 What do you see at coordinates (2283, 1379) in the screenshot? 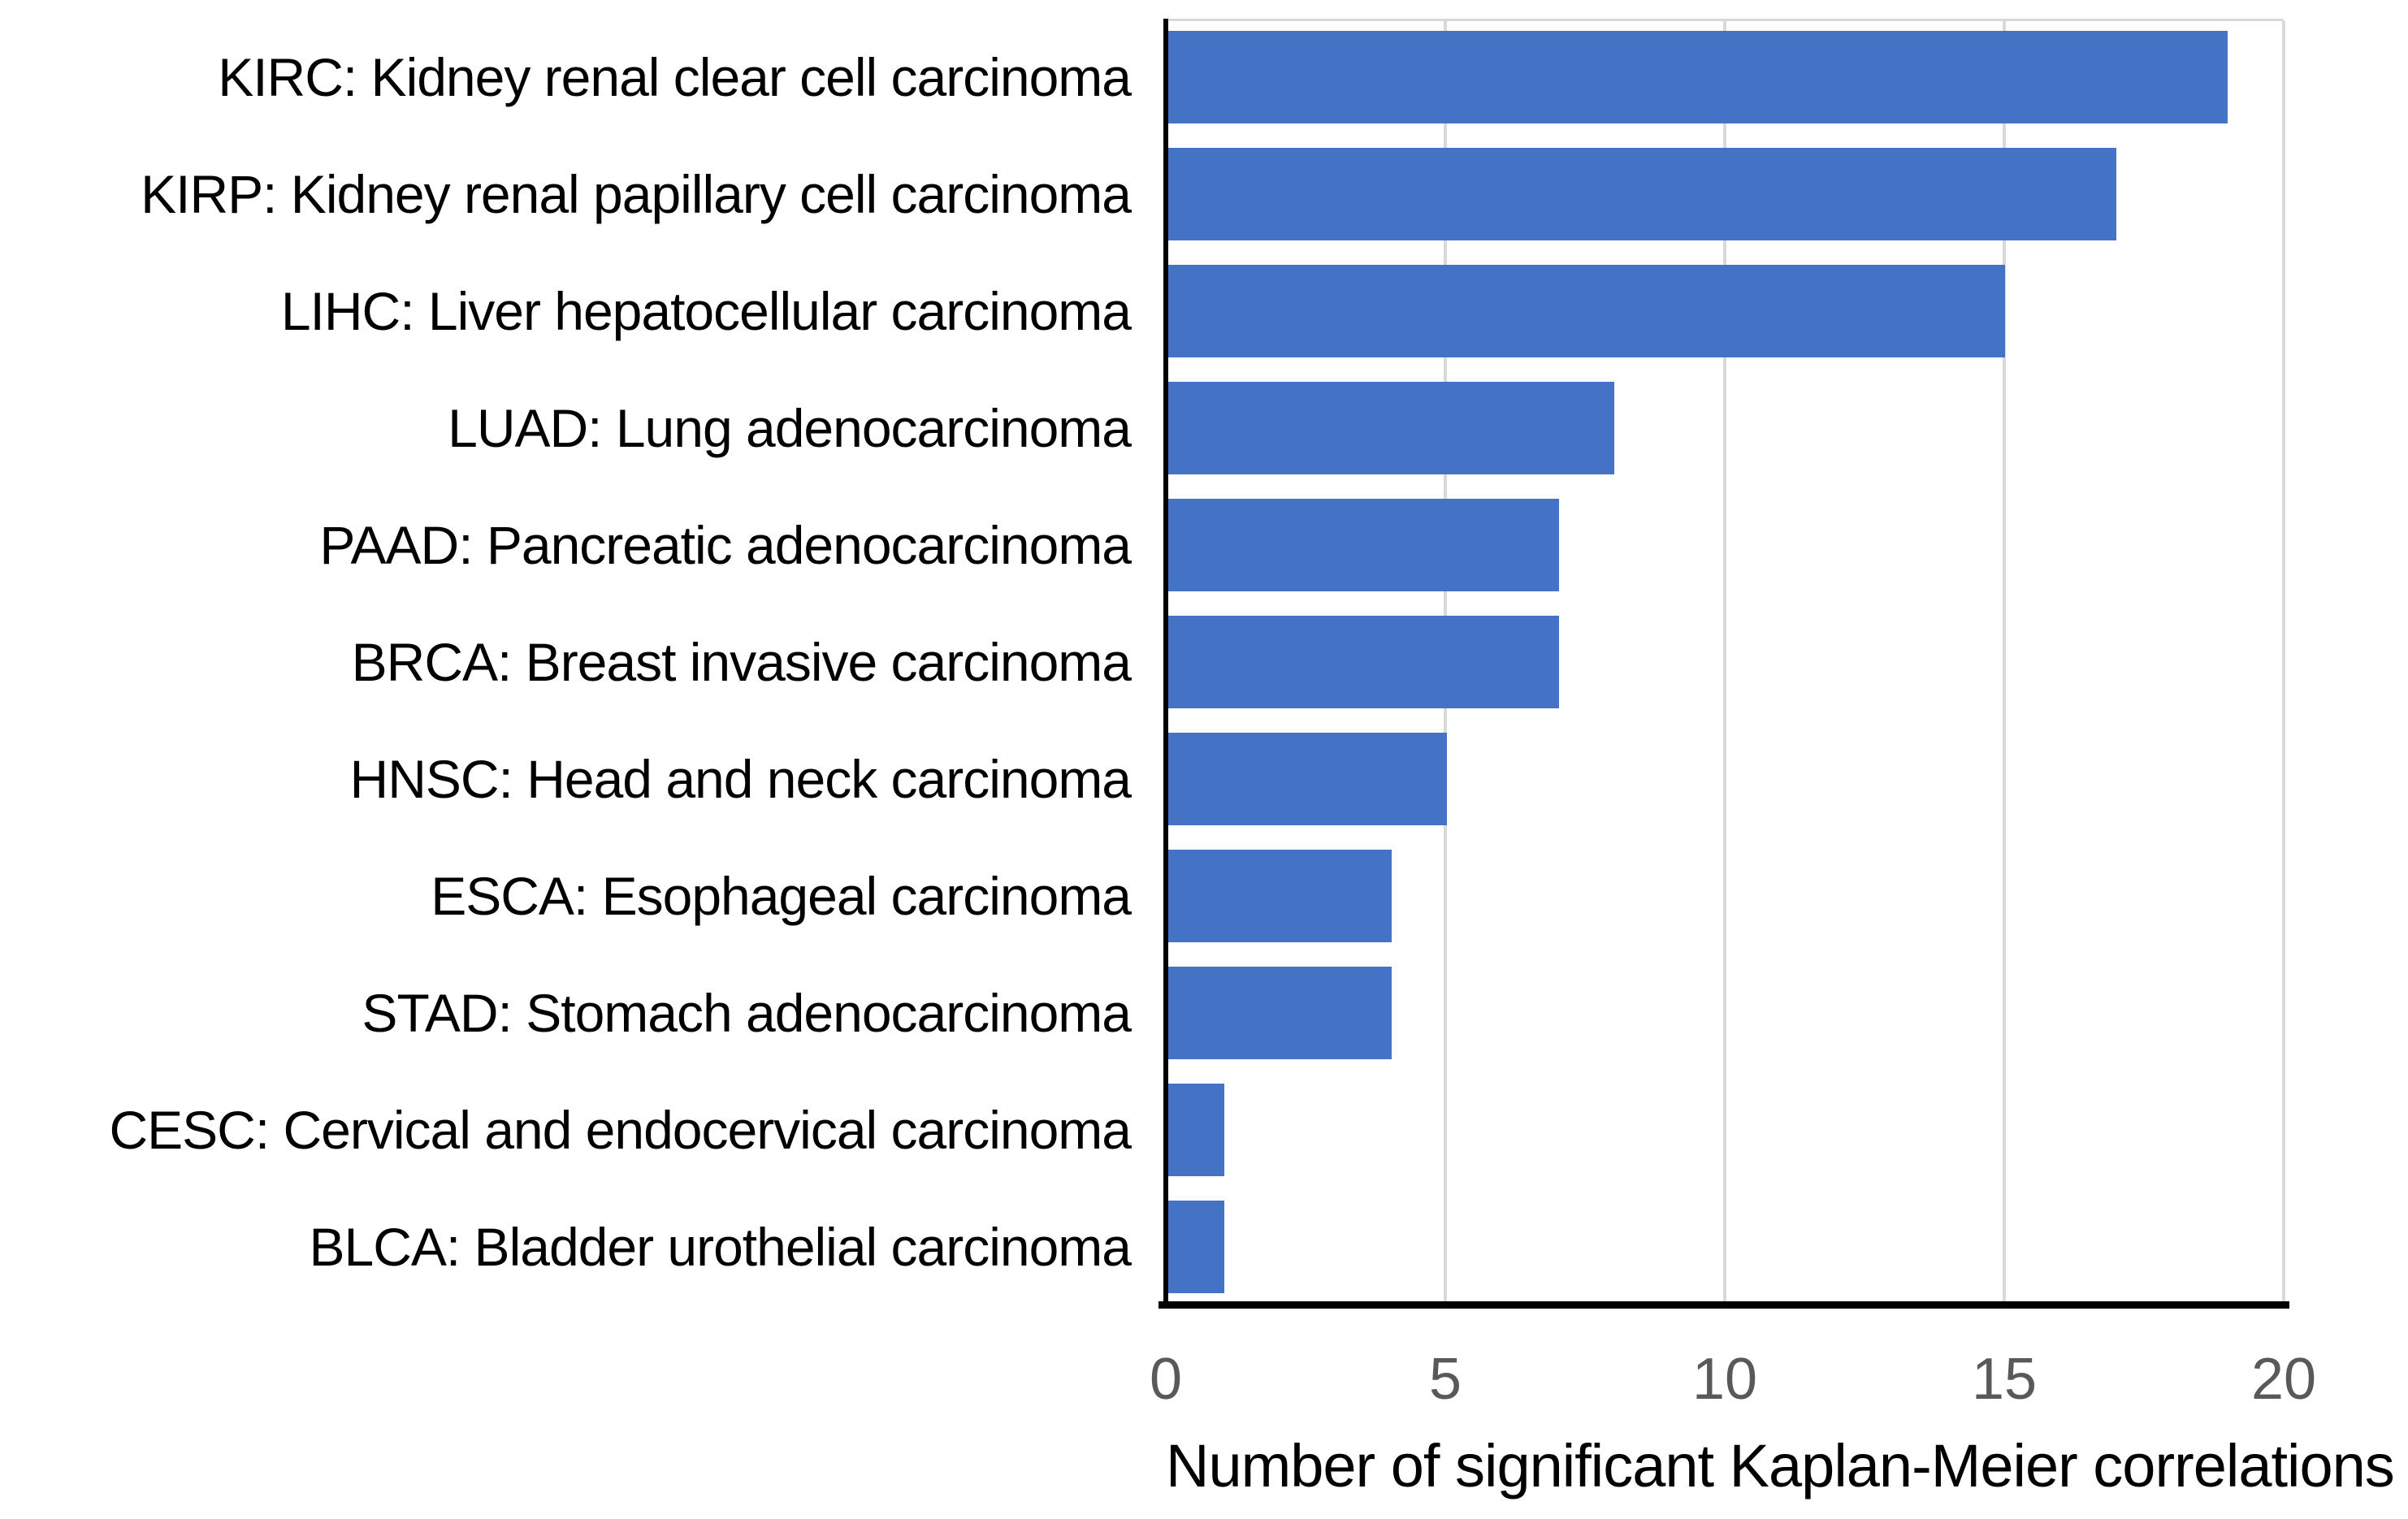
I see `x-tick-label: 20` at bounding box center [2283, 1379].